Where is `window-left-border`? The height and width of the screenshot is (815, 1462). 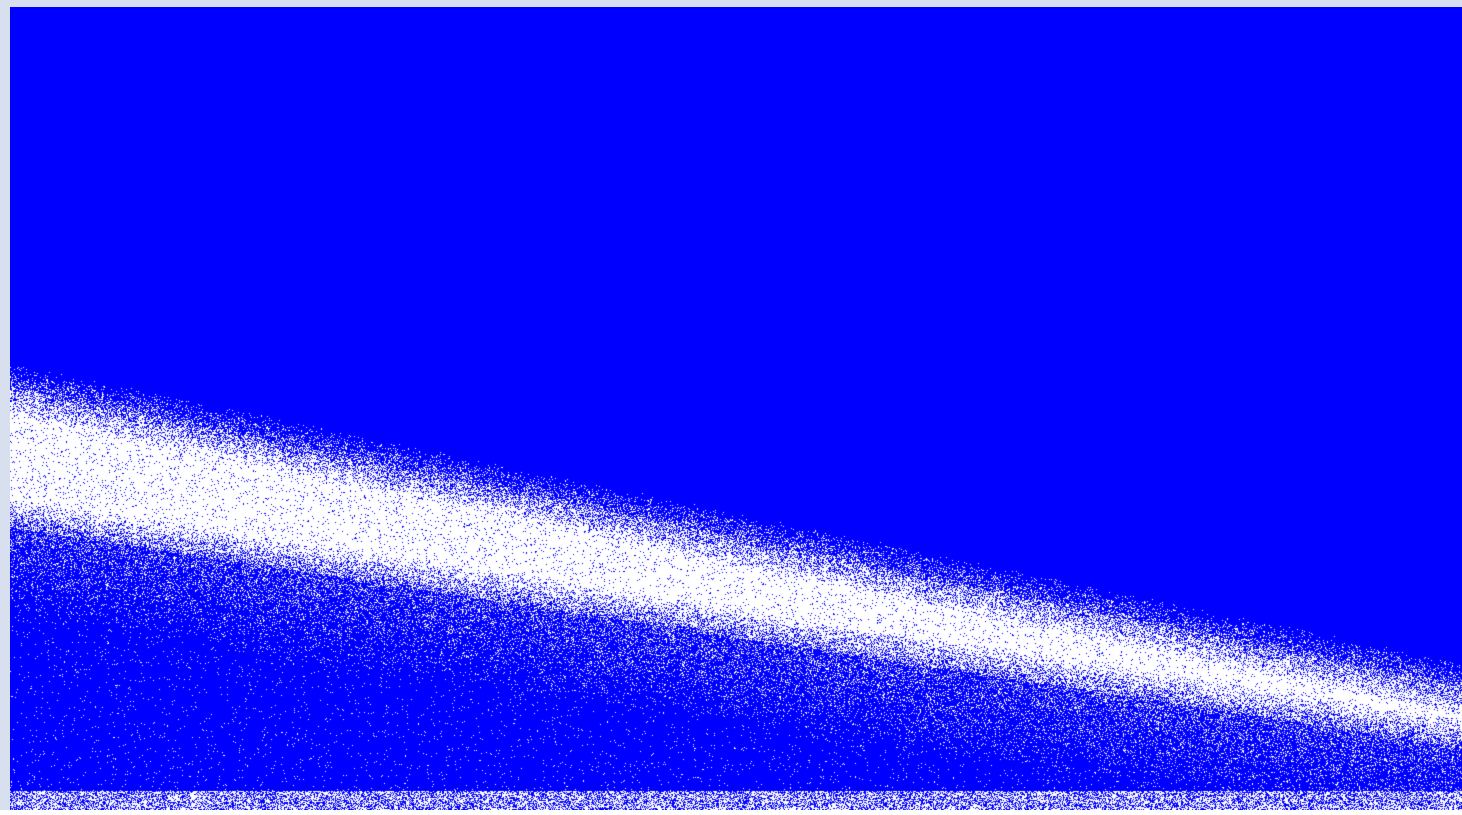
window-left-border is located at coordinates (5, 407).